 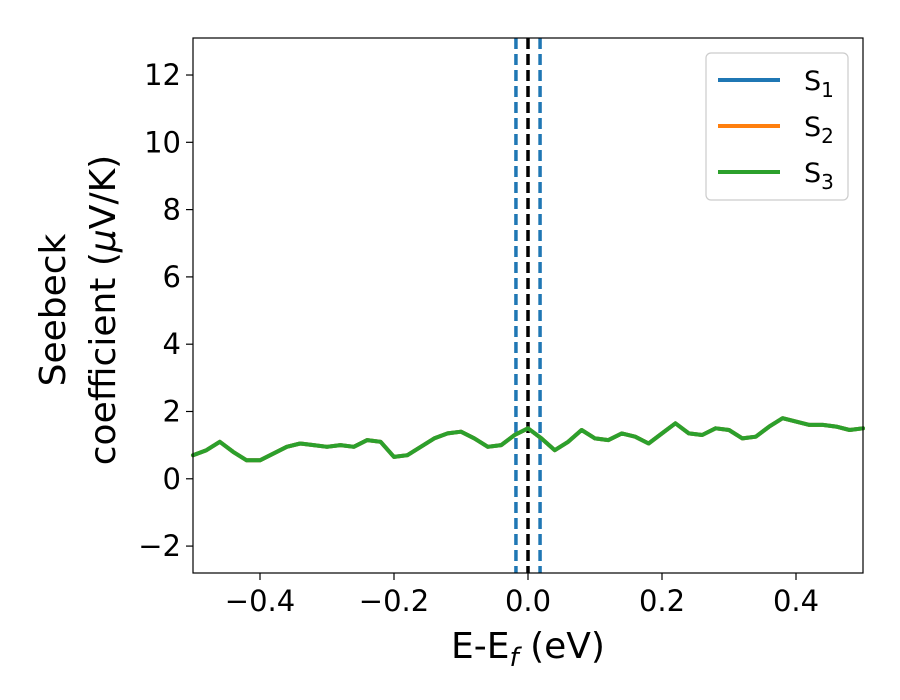 I want to click on legend: S1 S2 S3, so click(x=777, y=126).